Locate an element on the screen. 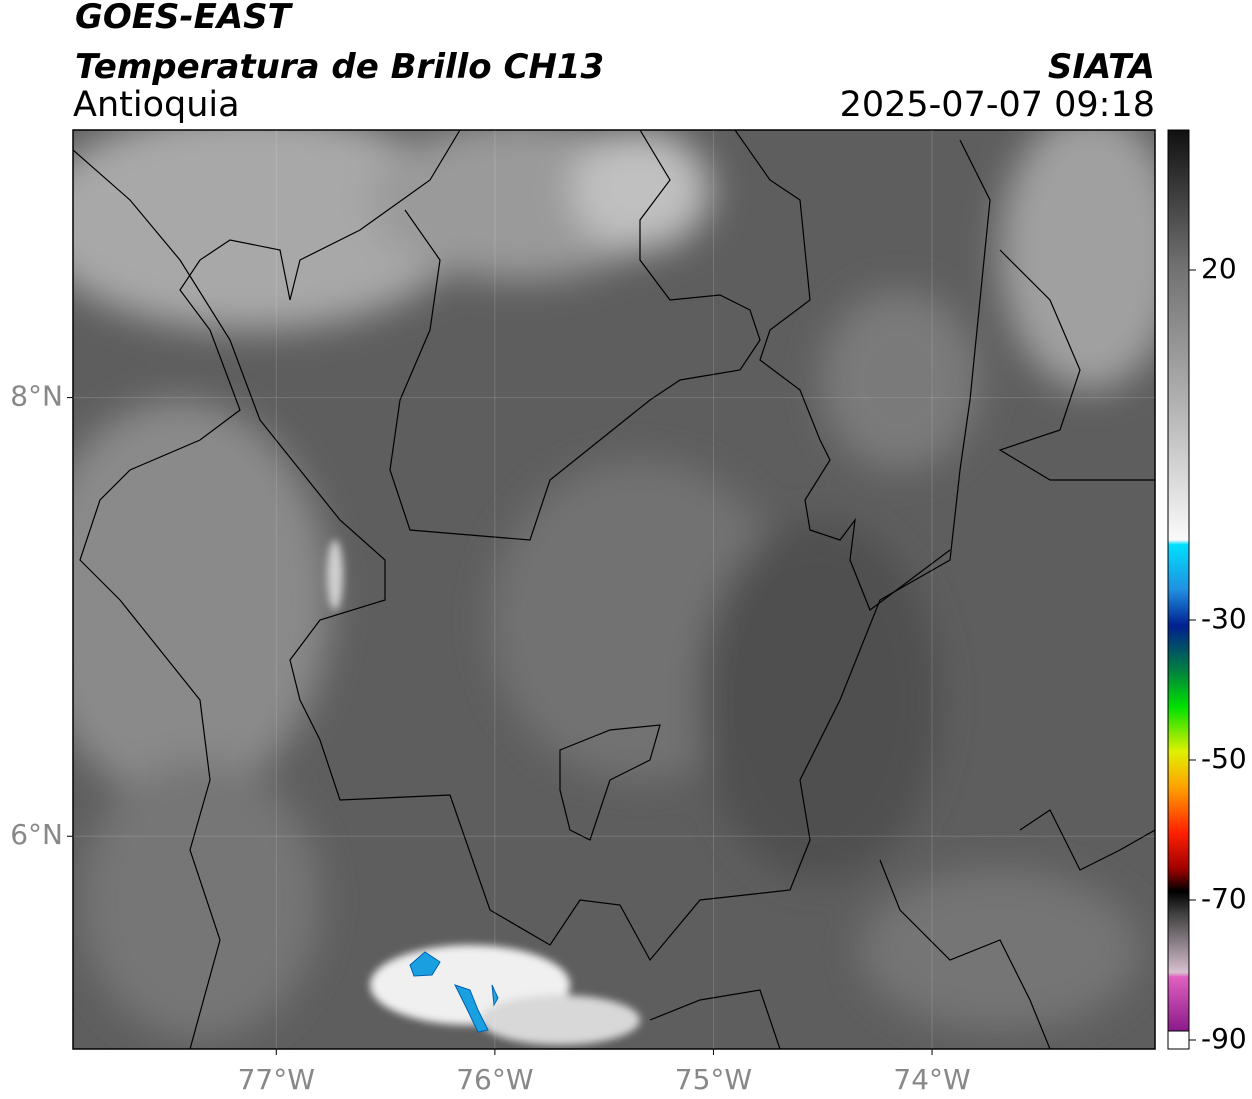 The height and width of the screenshot is (1099, 1252). x-tick-label: 76°W is located at coordinates (494, 1079).